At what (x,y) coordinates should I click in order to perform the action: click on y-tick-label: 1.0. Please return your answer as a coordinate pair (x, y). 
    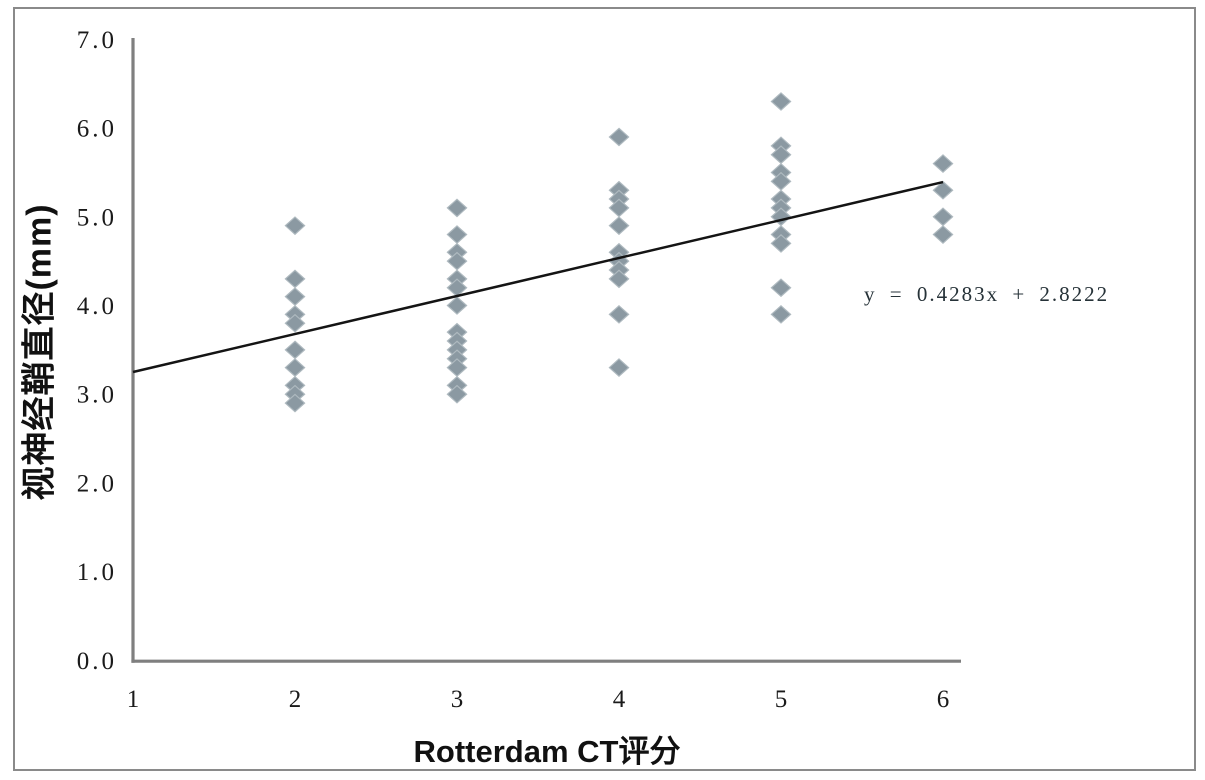
    Looking at the image, I should click on (97, 572).